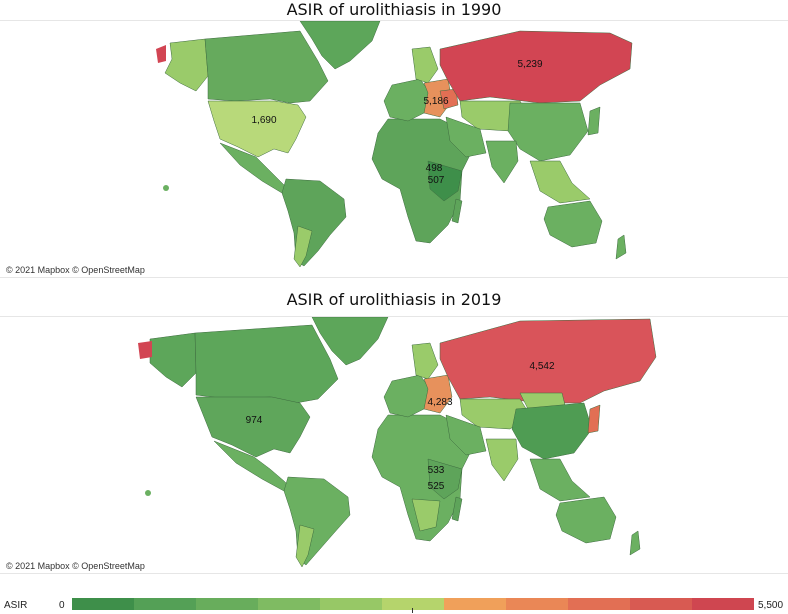  I want to click on legend-color-ramp, so click(413, 604).